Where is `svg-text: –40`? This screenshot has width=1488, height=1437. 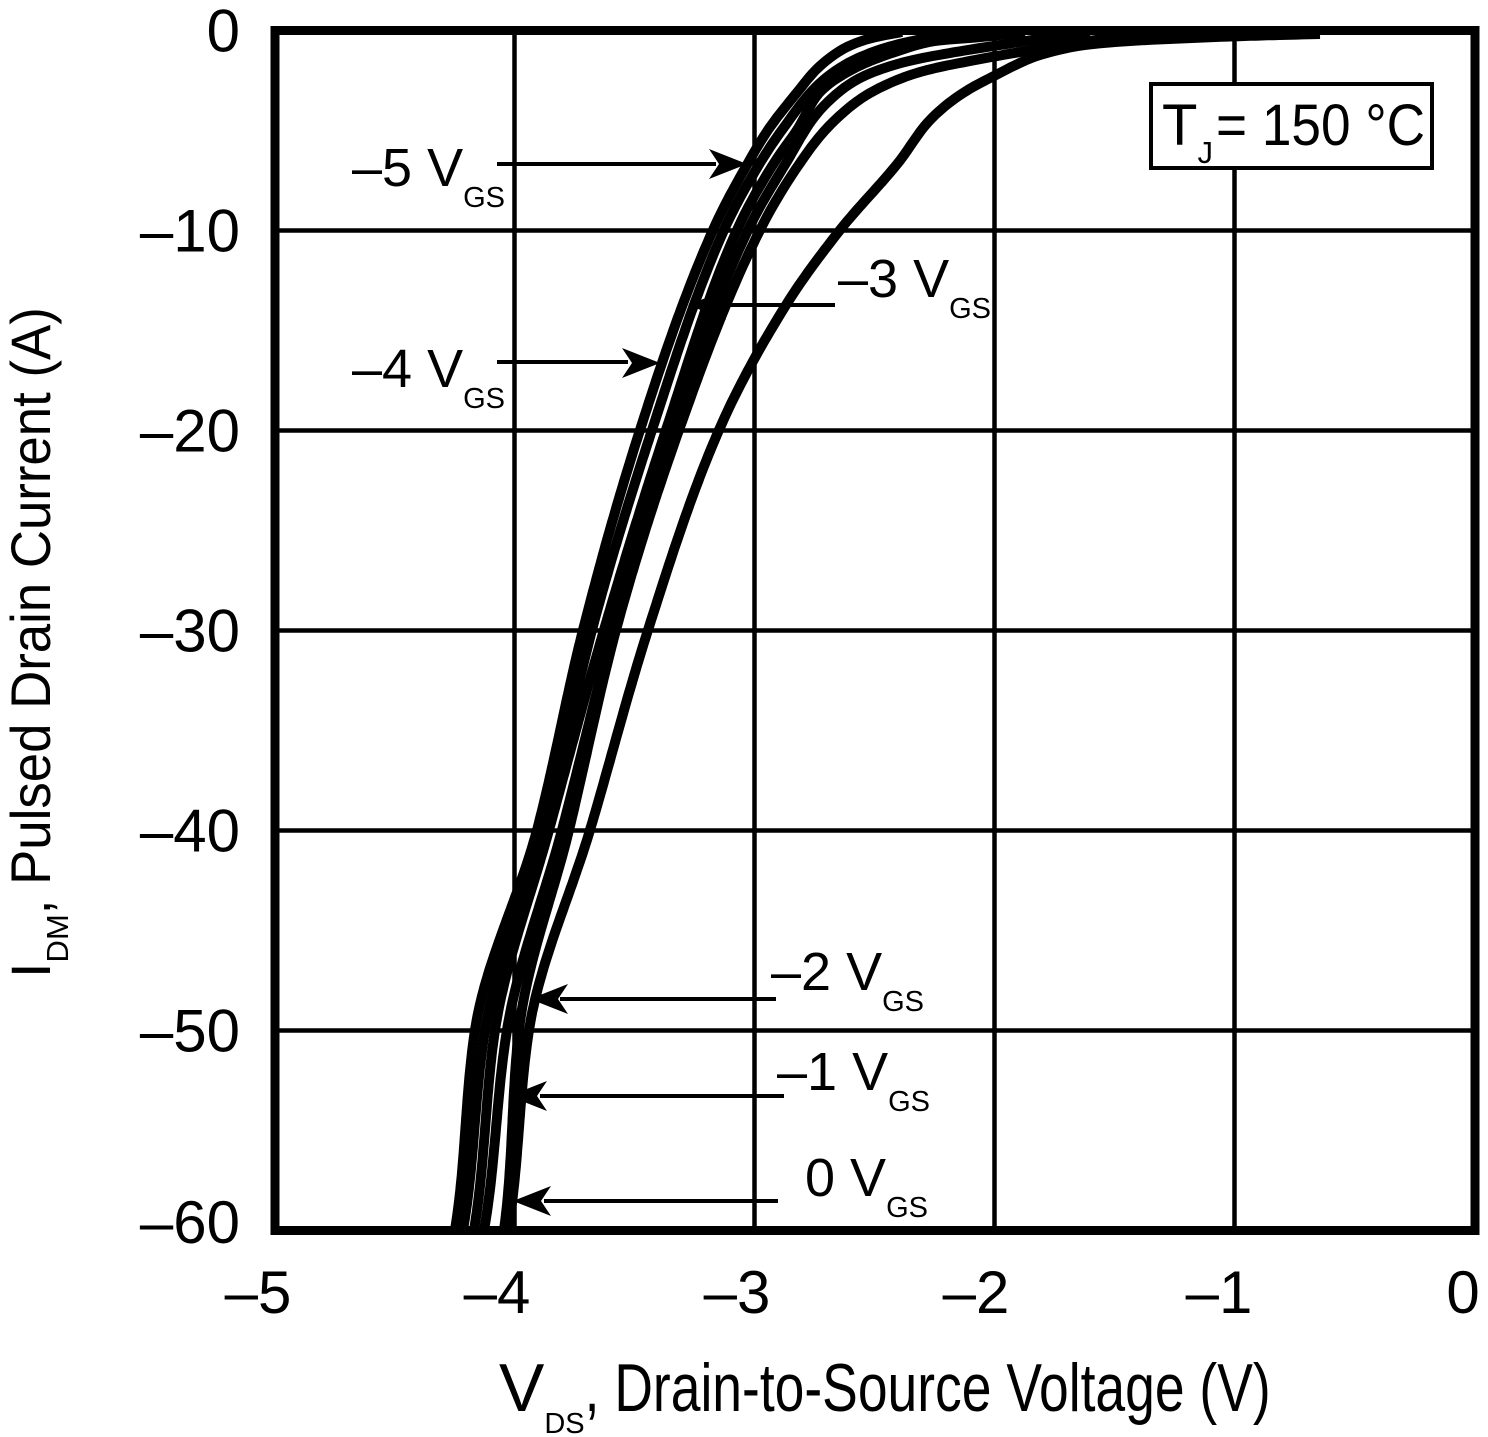 svg-text: –40 is located at coordinates (190, 831).